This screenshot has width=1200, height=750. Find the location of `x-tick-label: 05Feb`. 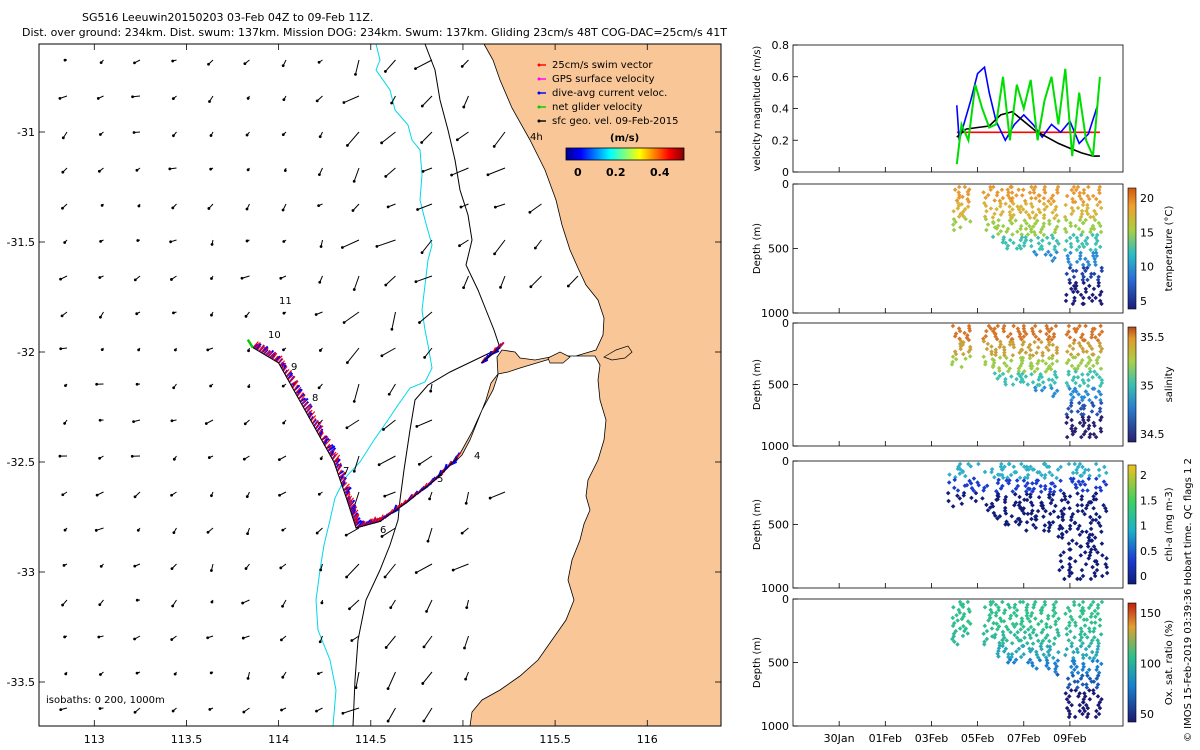

x-tick-label: 05Feb is located at coordinates (977, 738).